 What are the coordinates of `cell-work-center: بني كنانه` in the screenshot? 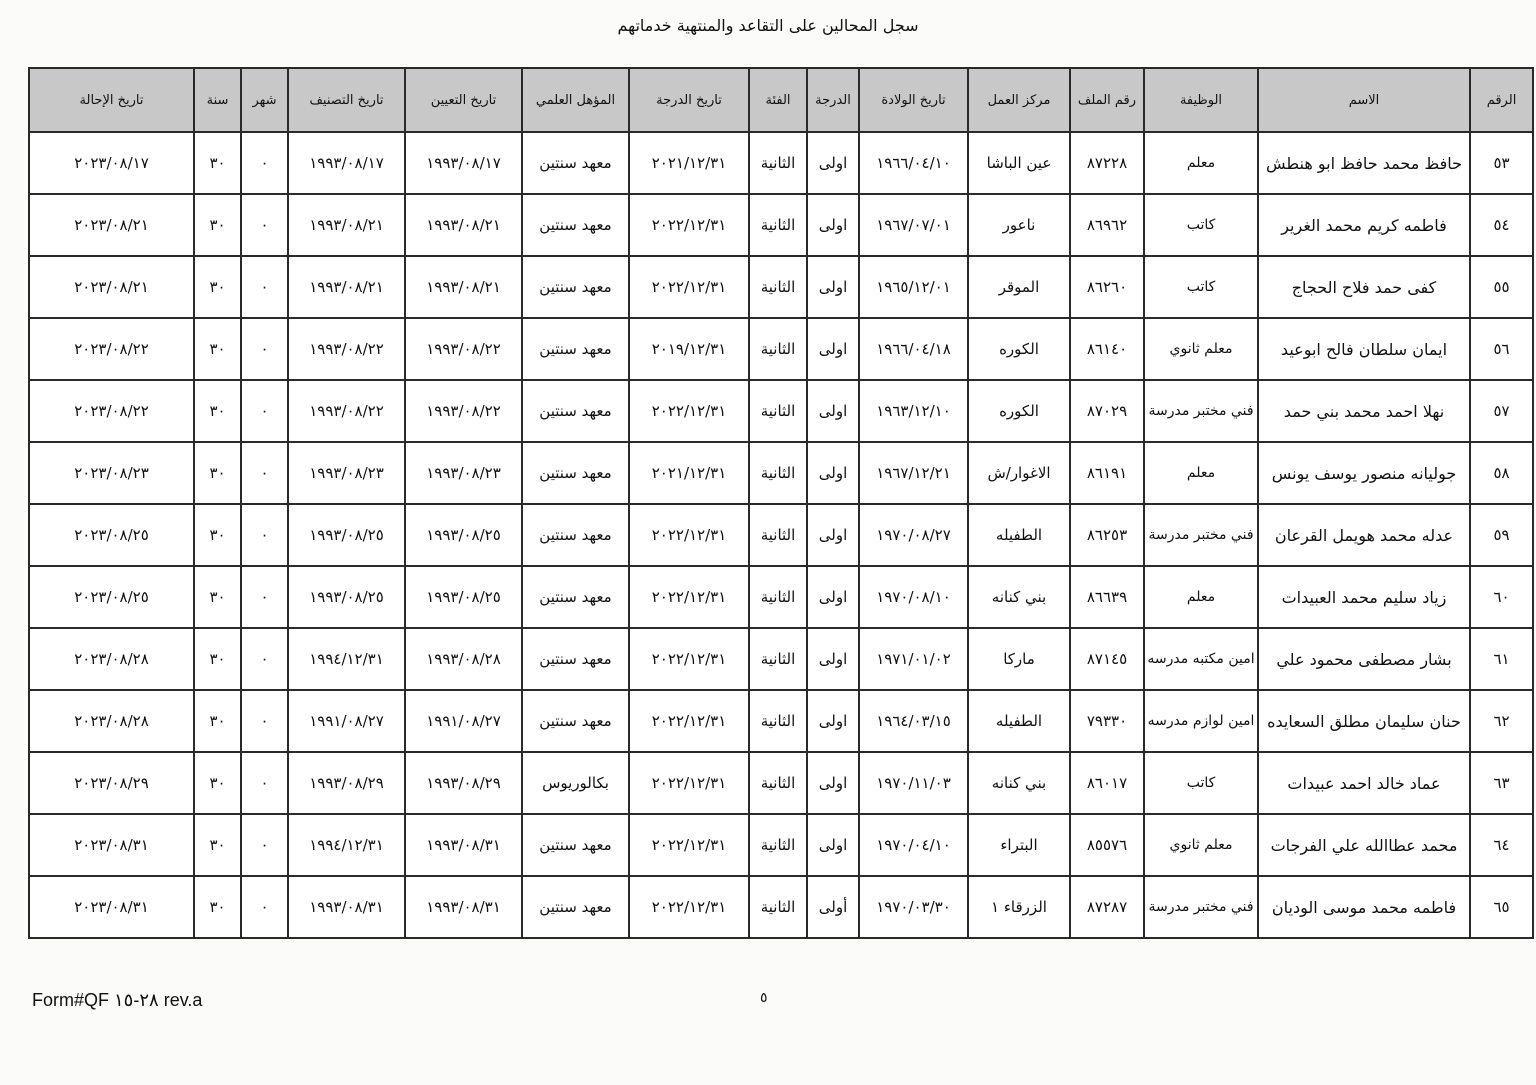 It's located at (1019, 783).